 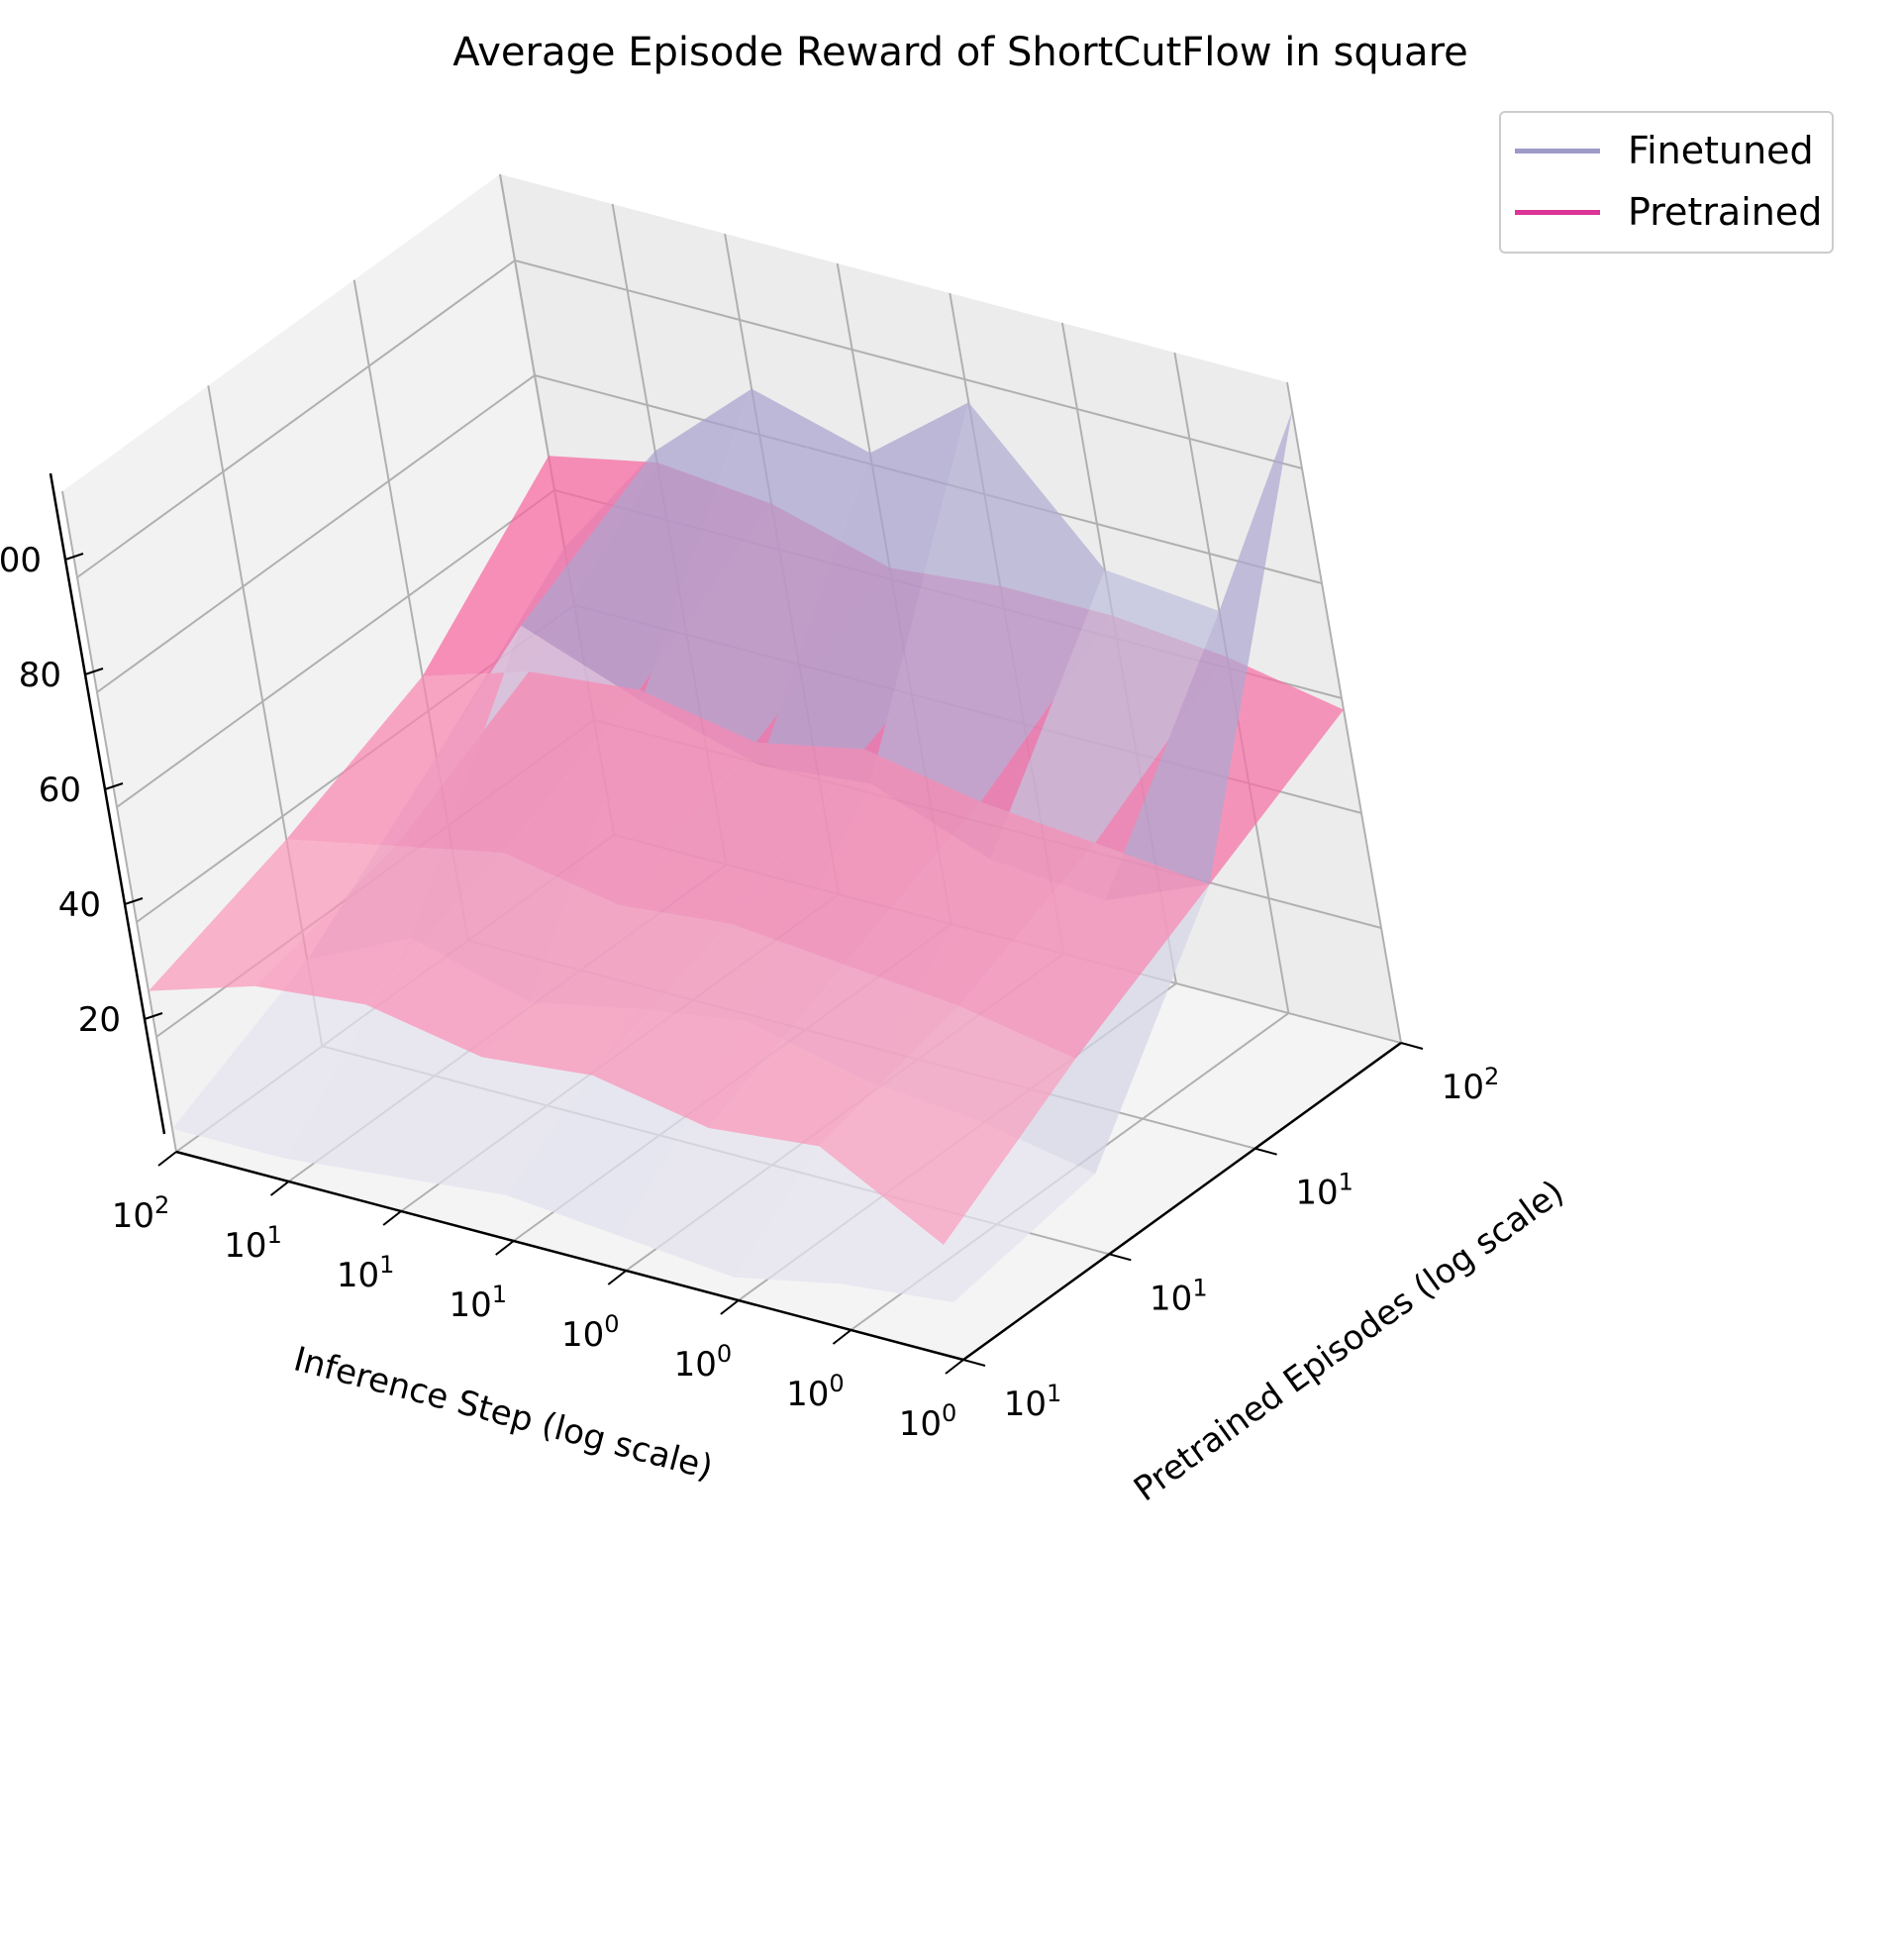 I want to click on z-tick-label: 40, so click(x=79, y=905).